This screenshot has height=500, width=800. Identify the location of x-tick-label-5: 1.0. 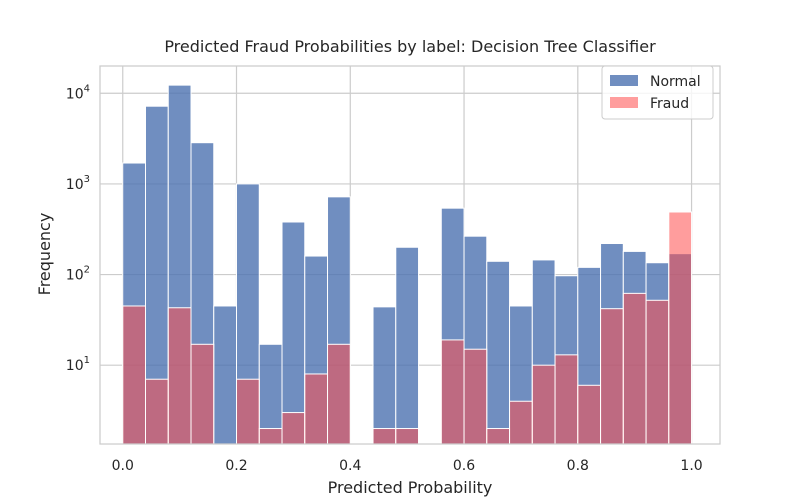
(691, 466).